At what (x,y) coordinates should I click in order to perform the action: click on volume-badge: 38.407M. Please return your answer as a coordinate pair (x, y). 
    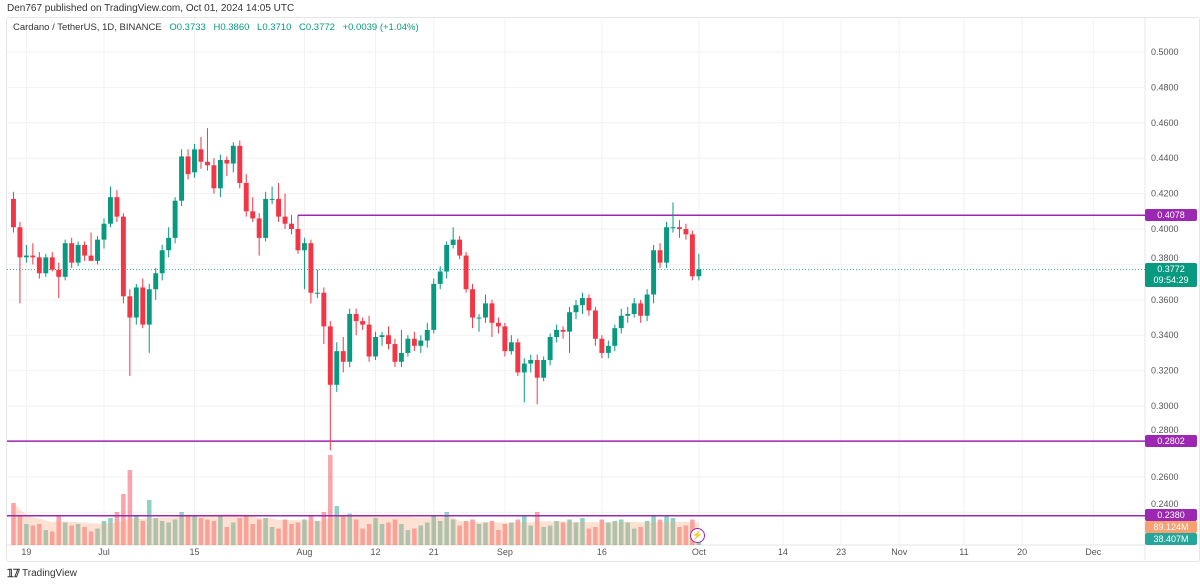
    Looking at the image, I should click on (1171, 539).